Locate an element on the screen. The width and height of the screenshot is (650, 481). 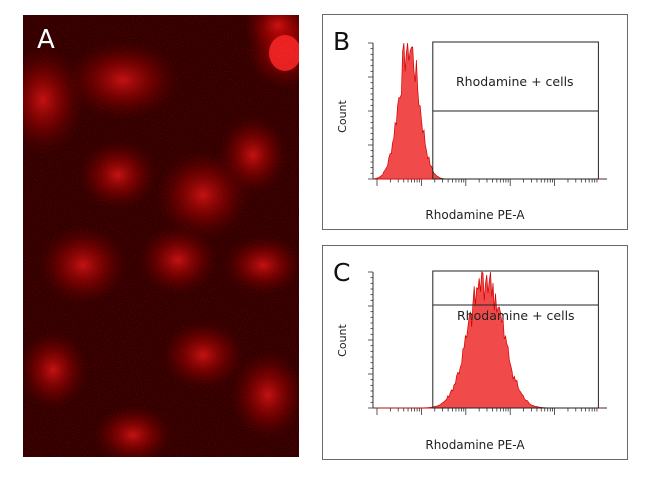
panel-b-letter: B is located at coordinates (342, 41).